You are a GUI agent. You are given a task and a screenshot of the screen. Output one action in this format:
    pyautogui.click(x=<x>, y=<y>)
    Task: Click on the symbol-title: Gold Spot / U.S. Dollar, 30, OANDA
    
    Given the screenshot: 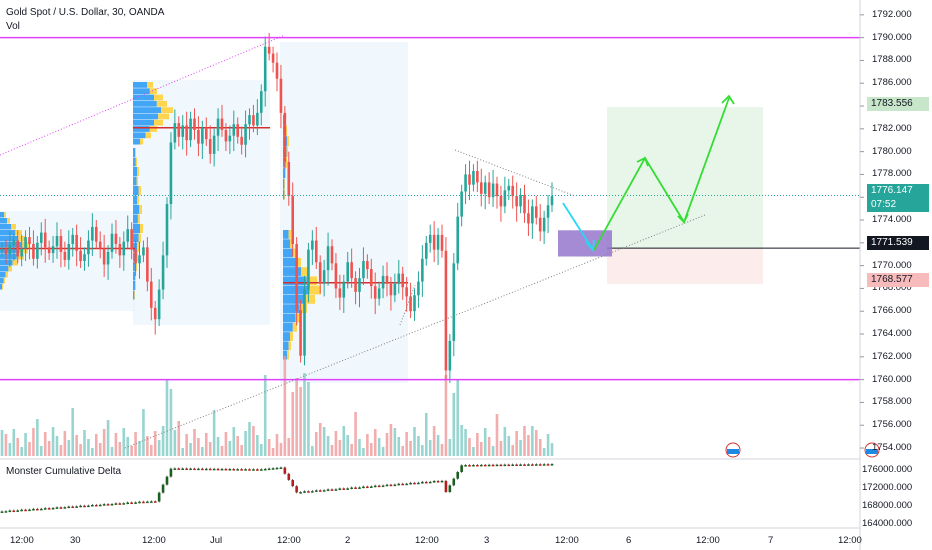 What is the action you would take?
    pyautogui.click(x=85, y=12)
    